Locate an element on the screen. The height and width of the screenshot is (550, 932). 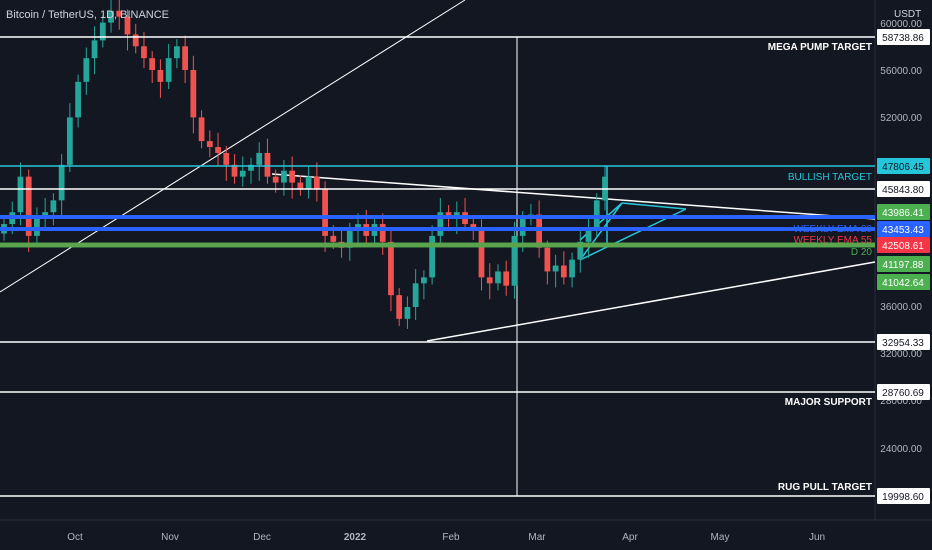
price-badge-label: 32954.33 is located at coordinates (903, 343).